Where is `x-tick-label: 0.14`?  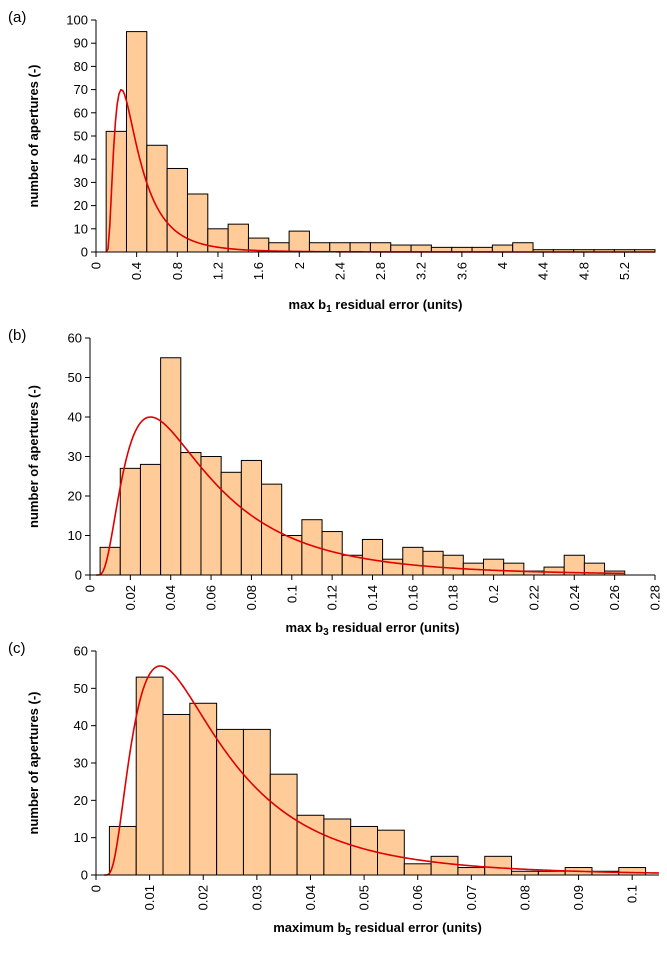
x-tick-label: 0.14 is located at coordinates (372, 597).